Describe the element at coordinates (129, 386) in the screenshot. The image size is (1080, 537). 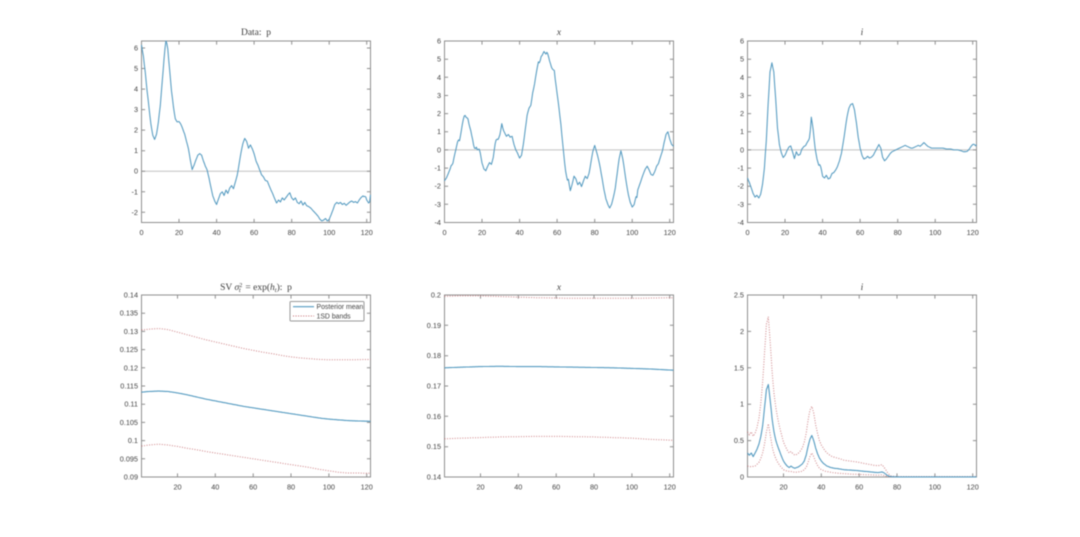
I see `svg-text: 0.115` at that location.